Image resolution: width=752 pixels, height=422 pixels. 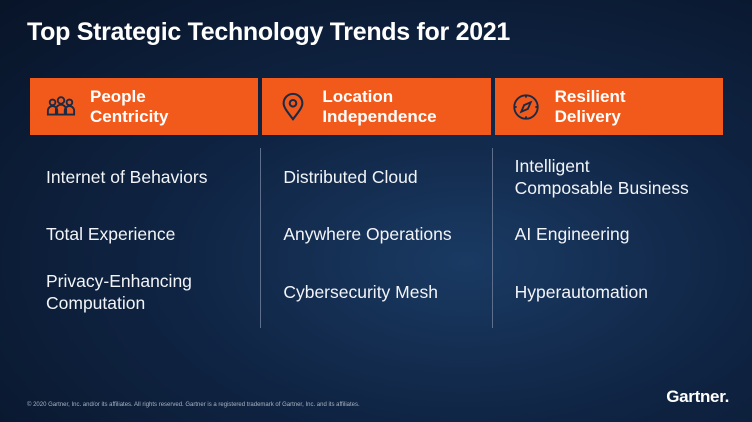 What do you see at coordinates (360, 292) in the screenshot?
I see `trend-item: Cybersecurity Mesh` at bounding box center [360, 292].